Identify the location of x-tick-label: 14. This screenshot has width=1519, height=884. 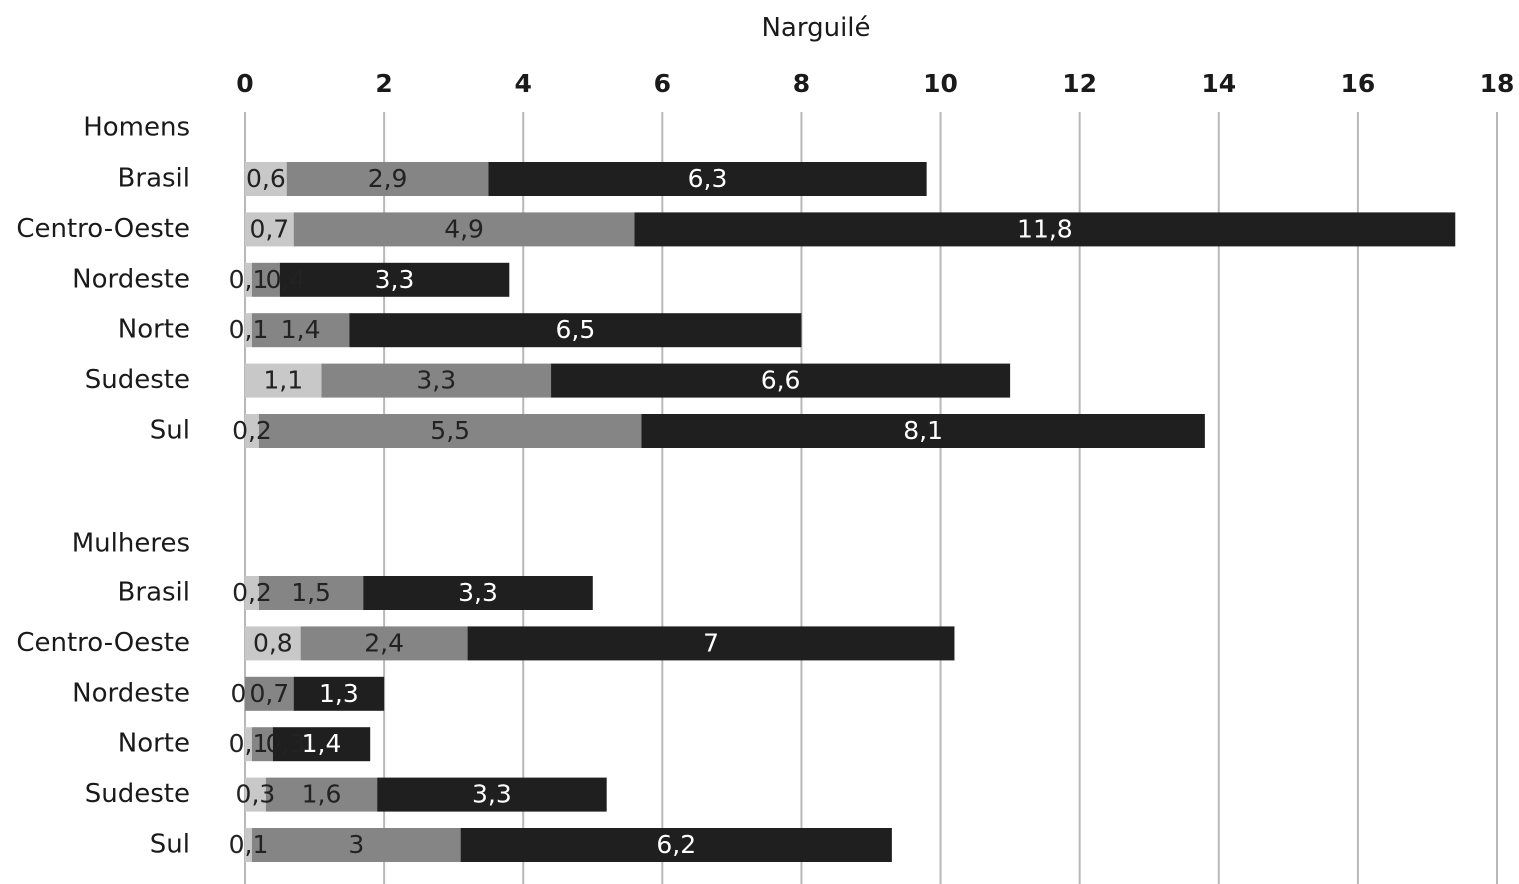
(1218, 83).